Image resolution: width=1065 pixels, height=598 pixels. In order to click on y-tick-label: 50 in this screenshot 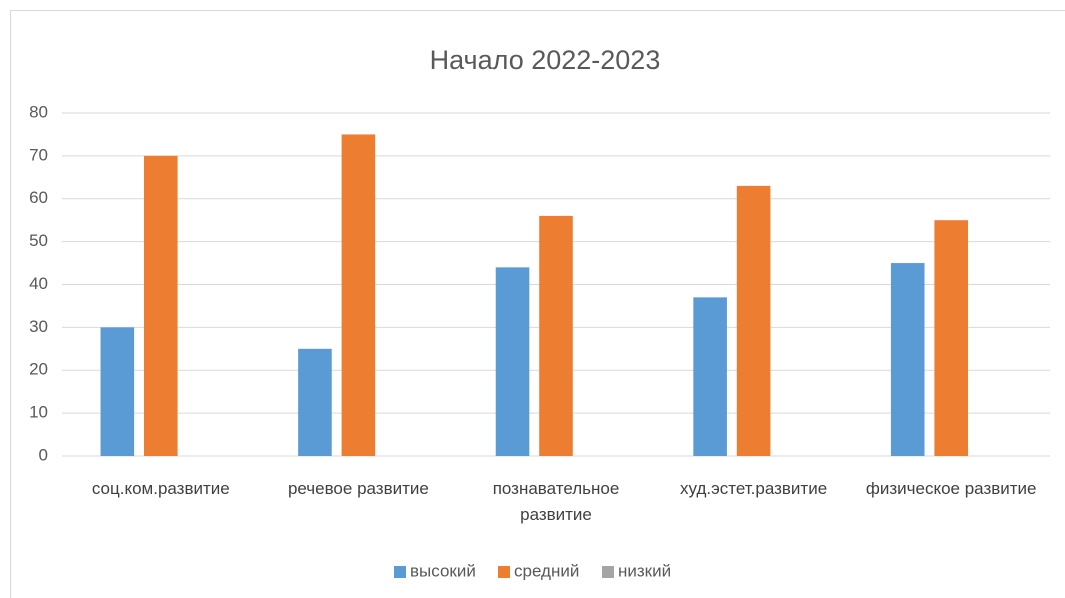, I will do `click(38, 240)`.